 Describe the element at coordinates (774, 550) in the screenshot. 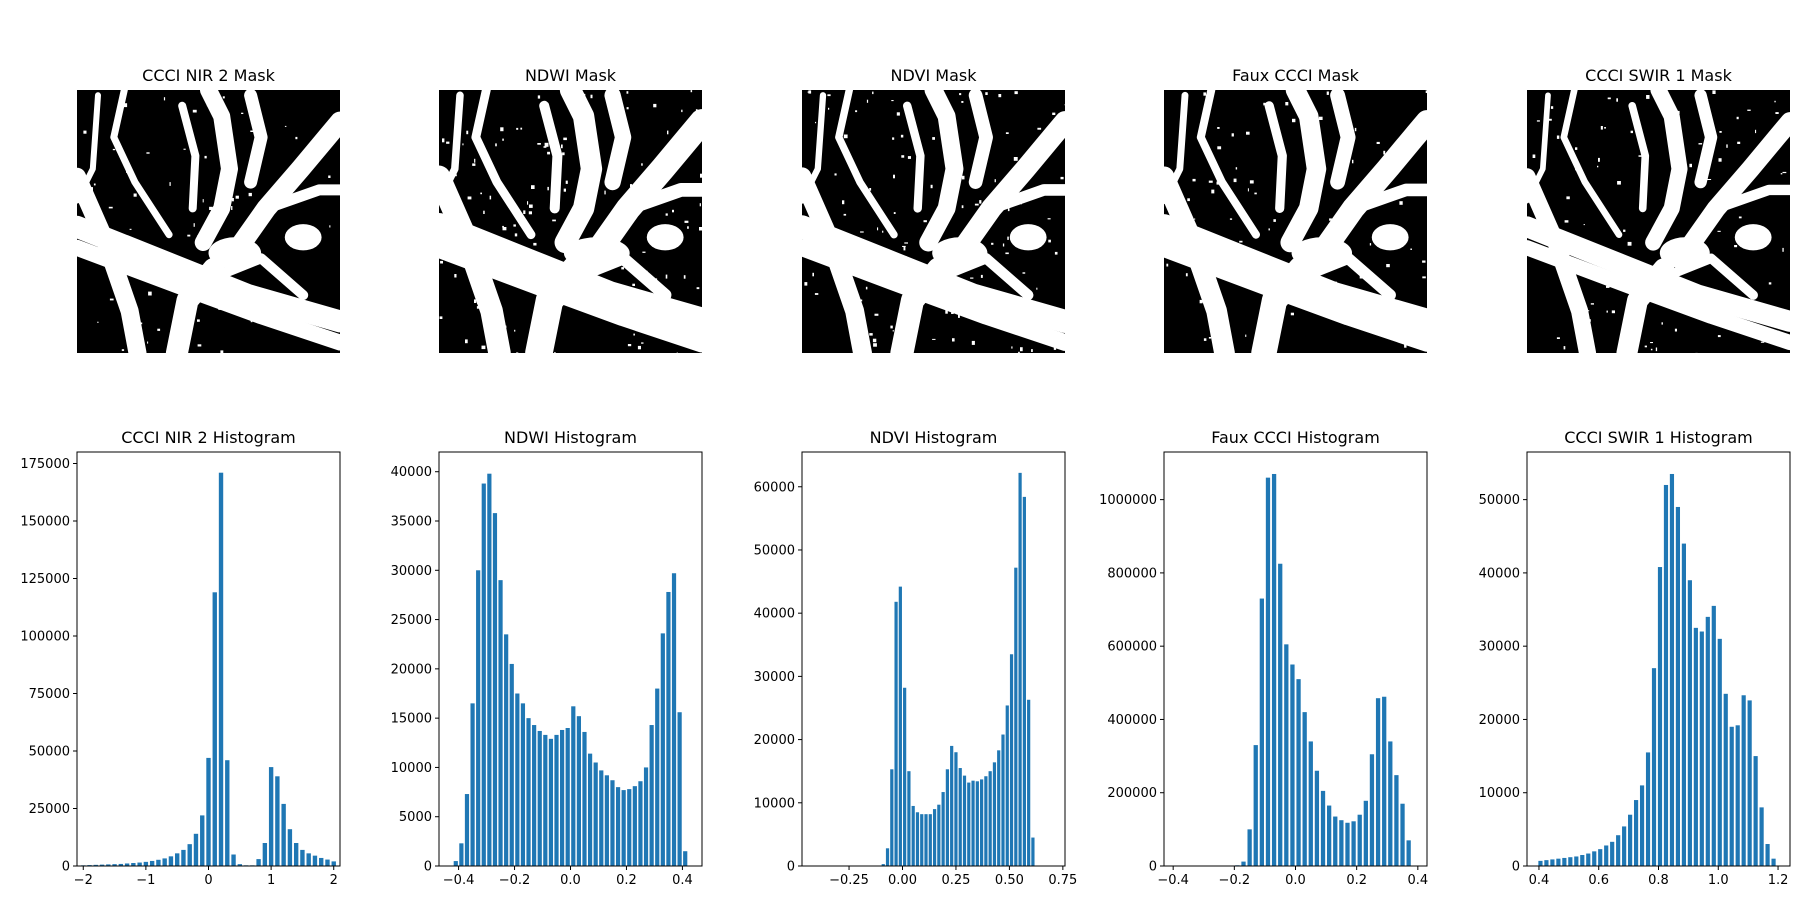

I see `y-tick-label: 50000` at that location.